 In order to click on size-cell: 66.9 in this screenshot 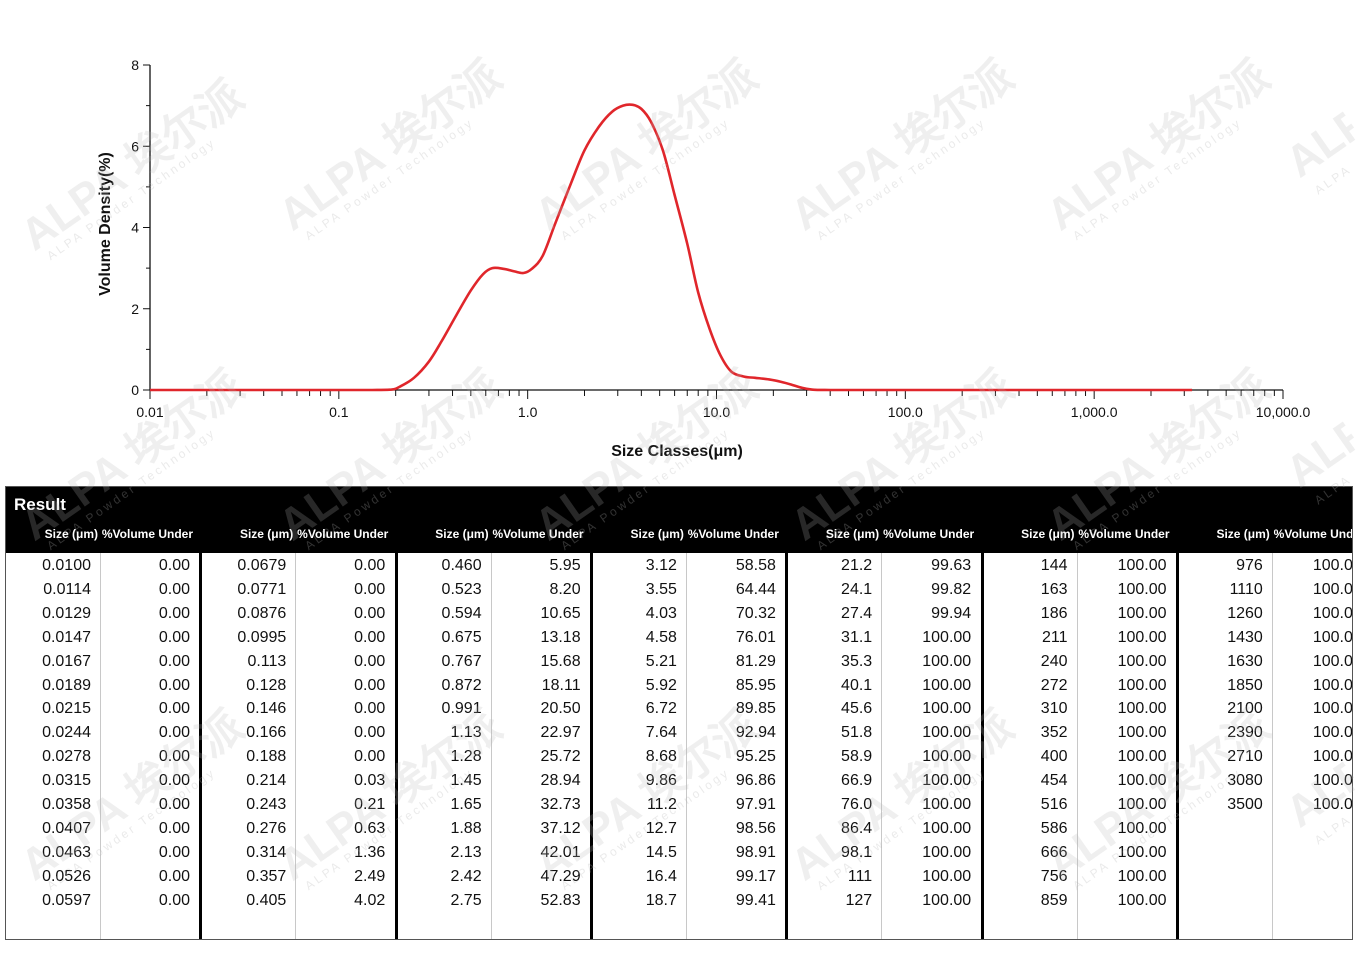, I will do `click(857, 781)`.